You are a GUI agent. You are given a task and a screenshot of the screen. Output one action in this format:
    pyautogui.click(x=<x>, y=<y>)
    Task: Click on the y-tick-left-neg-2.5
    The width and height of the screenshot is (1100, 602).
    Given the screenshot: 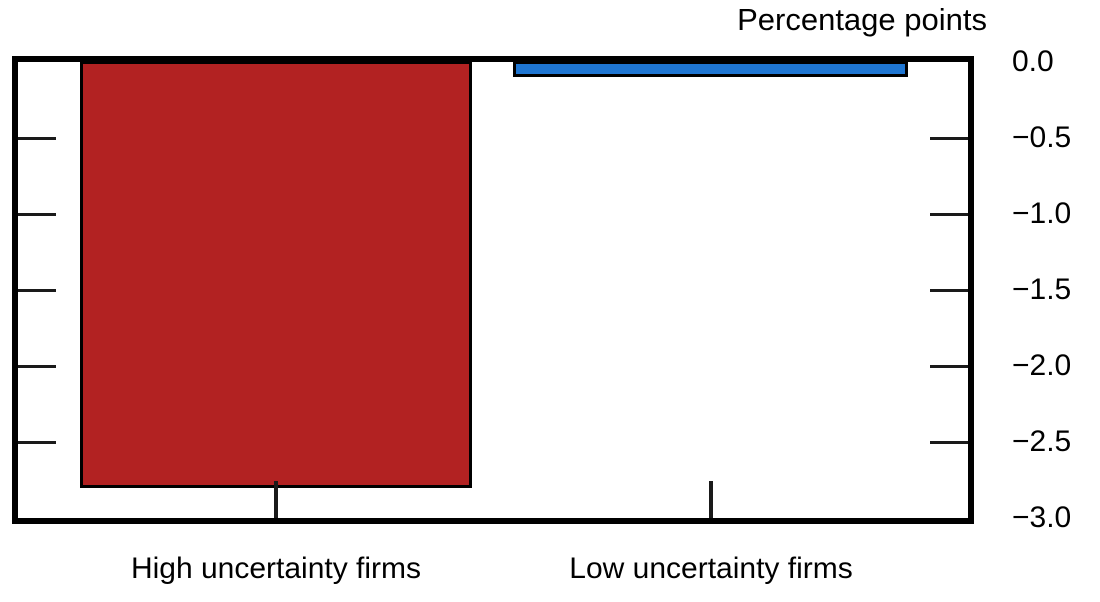 What is the action you would take?
    pyautogui.click(x=37, y=442)
    